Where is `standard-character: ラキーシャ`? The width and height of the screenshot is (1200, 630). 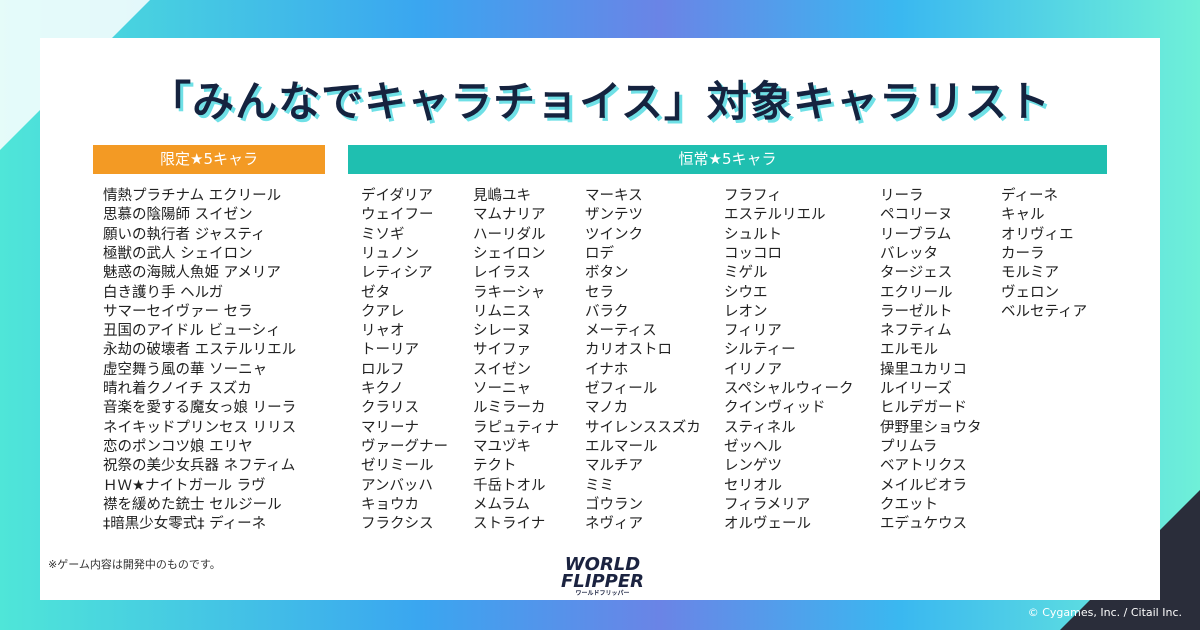
standard-character: ラキーシャ is located at coordinates (509, 292).